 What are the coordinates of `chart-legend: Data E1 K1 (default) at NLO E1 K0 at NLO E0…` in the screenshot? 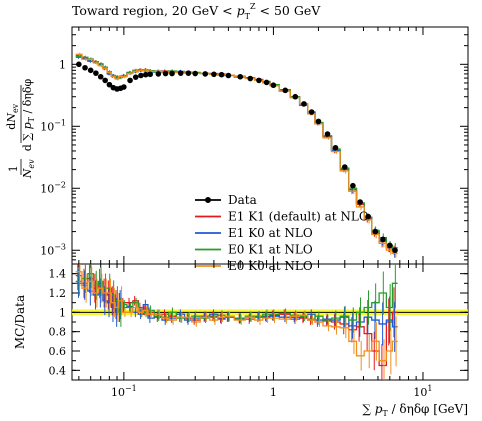 It's located at (282, 233).